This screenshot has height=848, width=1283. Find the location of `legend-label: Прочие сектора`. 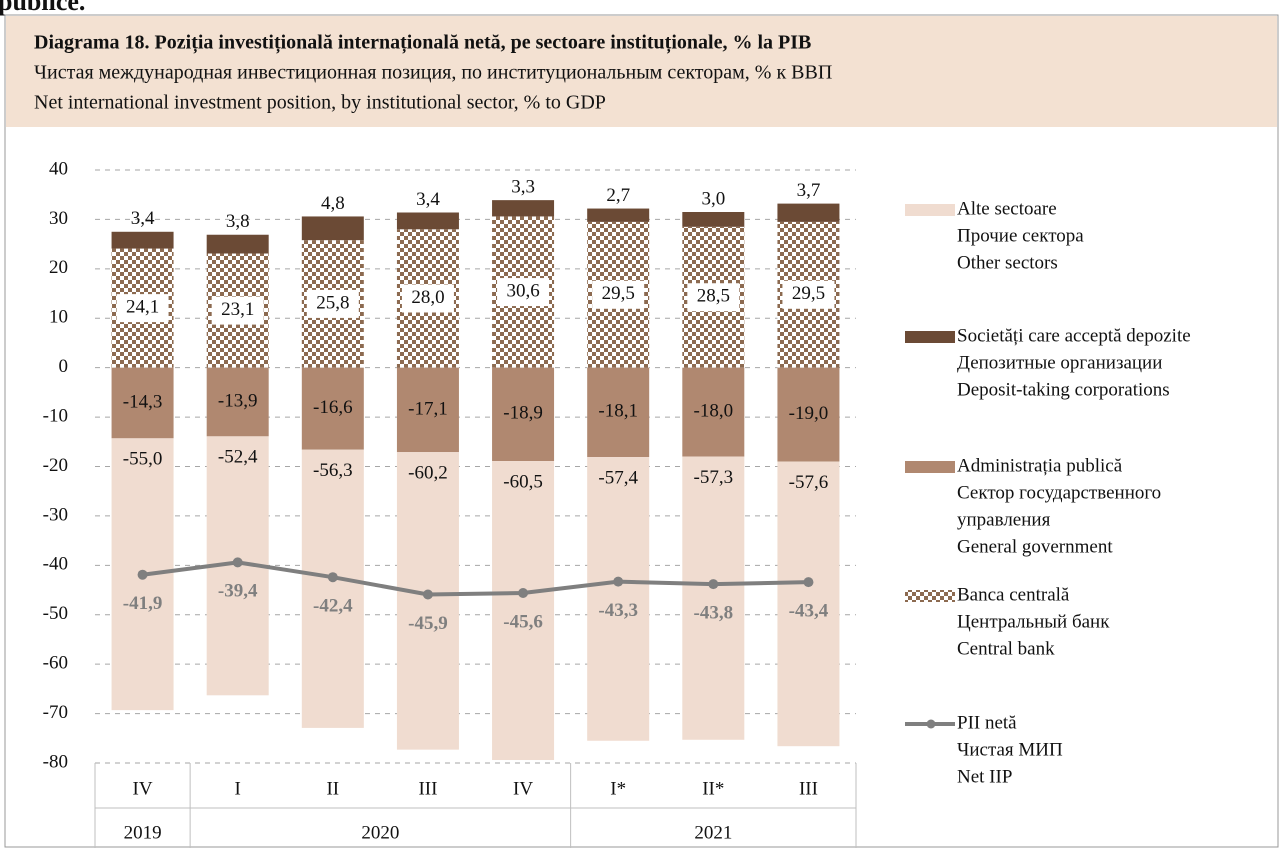

legend-label: Прочие сектора is located at coordinates (1020, 235).